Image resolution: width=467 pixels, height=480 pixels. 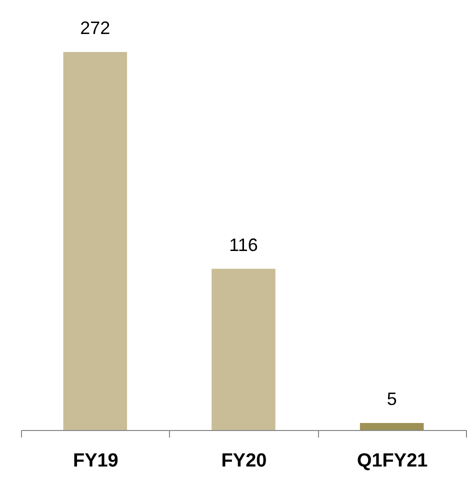 I want to click on x-tick-label: Q1FY21, so click(x=392, y=461).